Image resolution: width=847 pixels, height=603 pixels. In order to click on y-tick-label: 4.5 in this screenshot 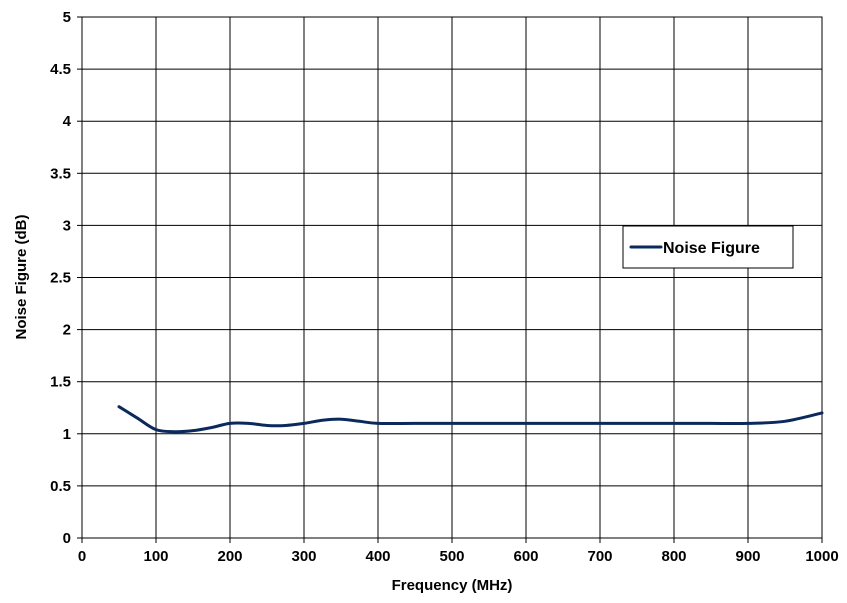, I will do `click(60, 69)`.